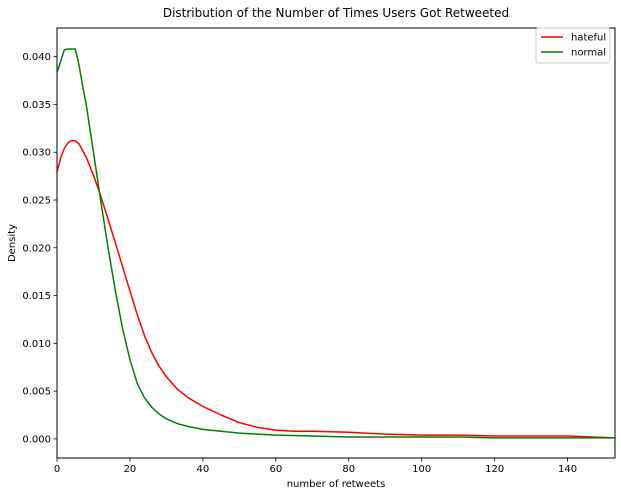 The height and width of the screenshot is (496, 621). Describe the element at coordinates (203, 469) in the screenshot. I see `x-tick-label: 40` at that location.